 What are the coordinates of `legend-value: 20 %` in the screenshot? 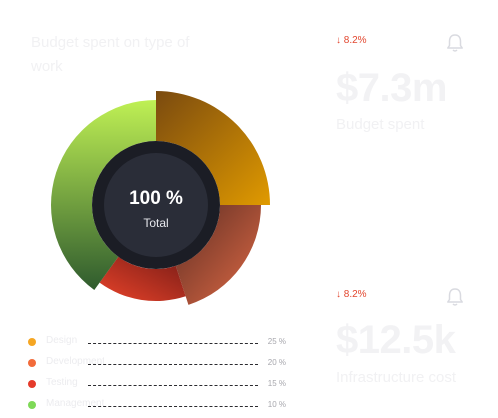 It's located at (276, 362).